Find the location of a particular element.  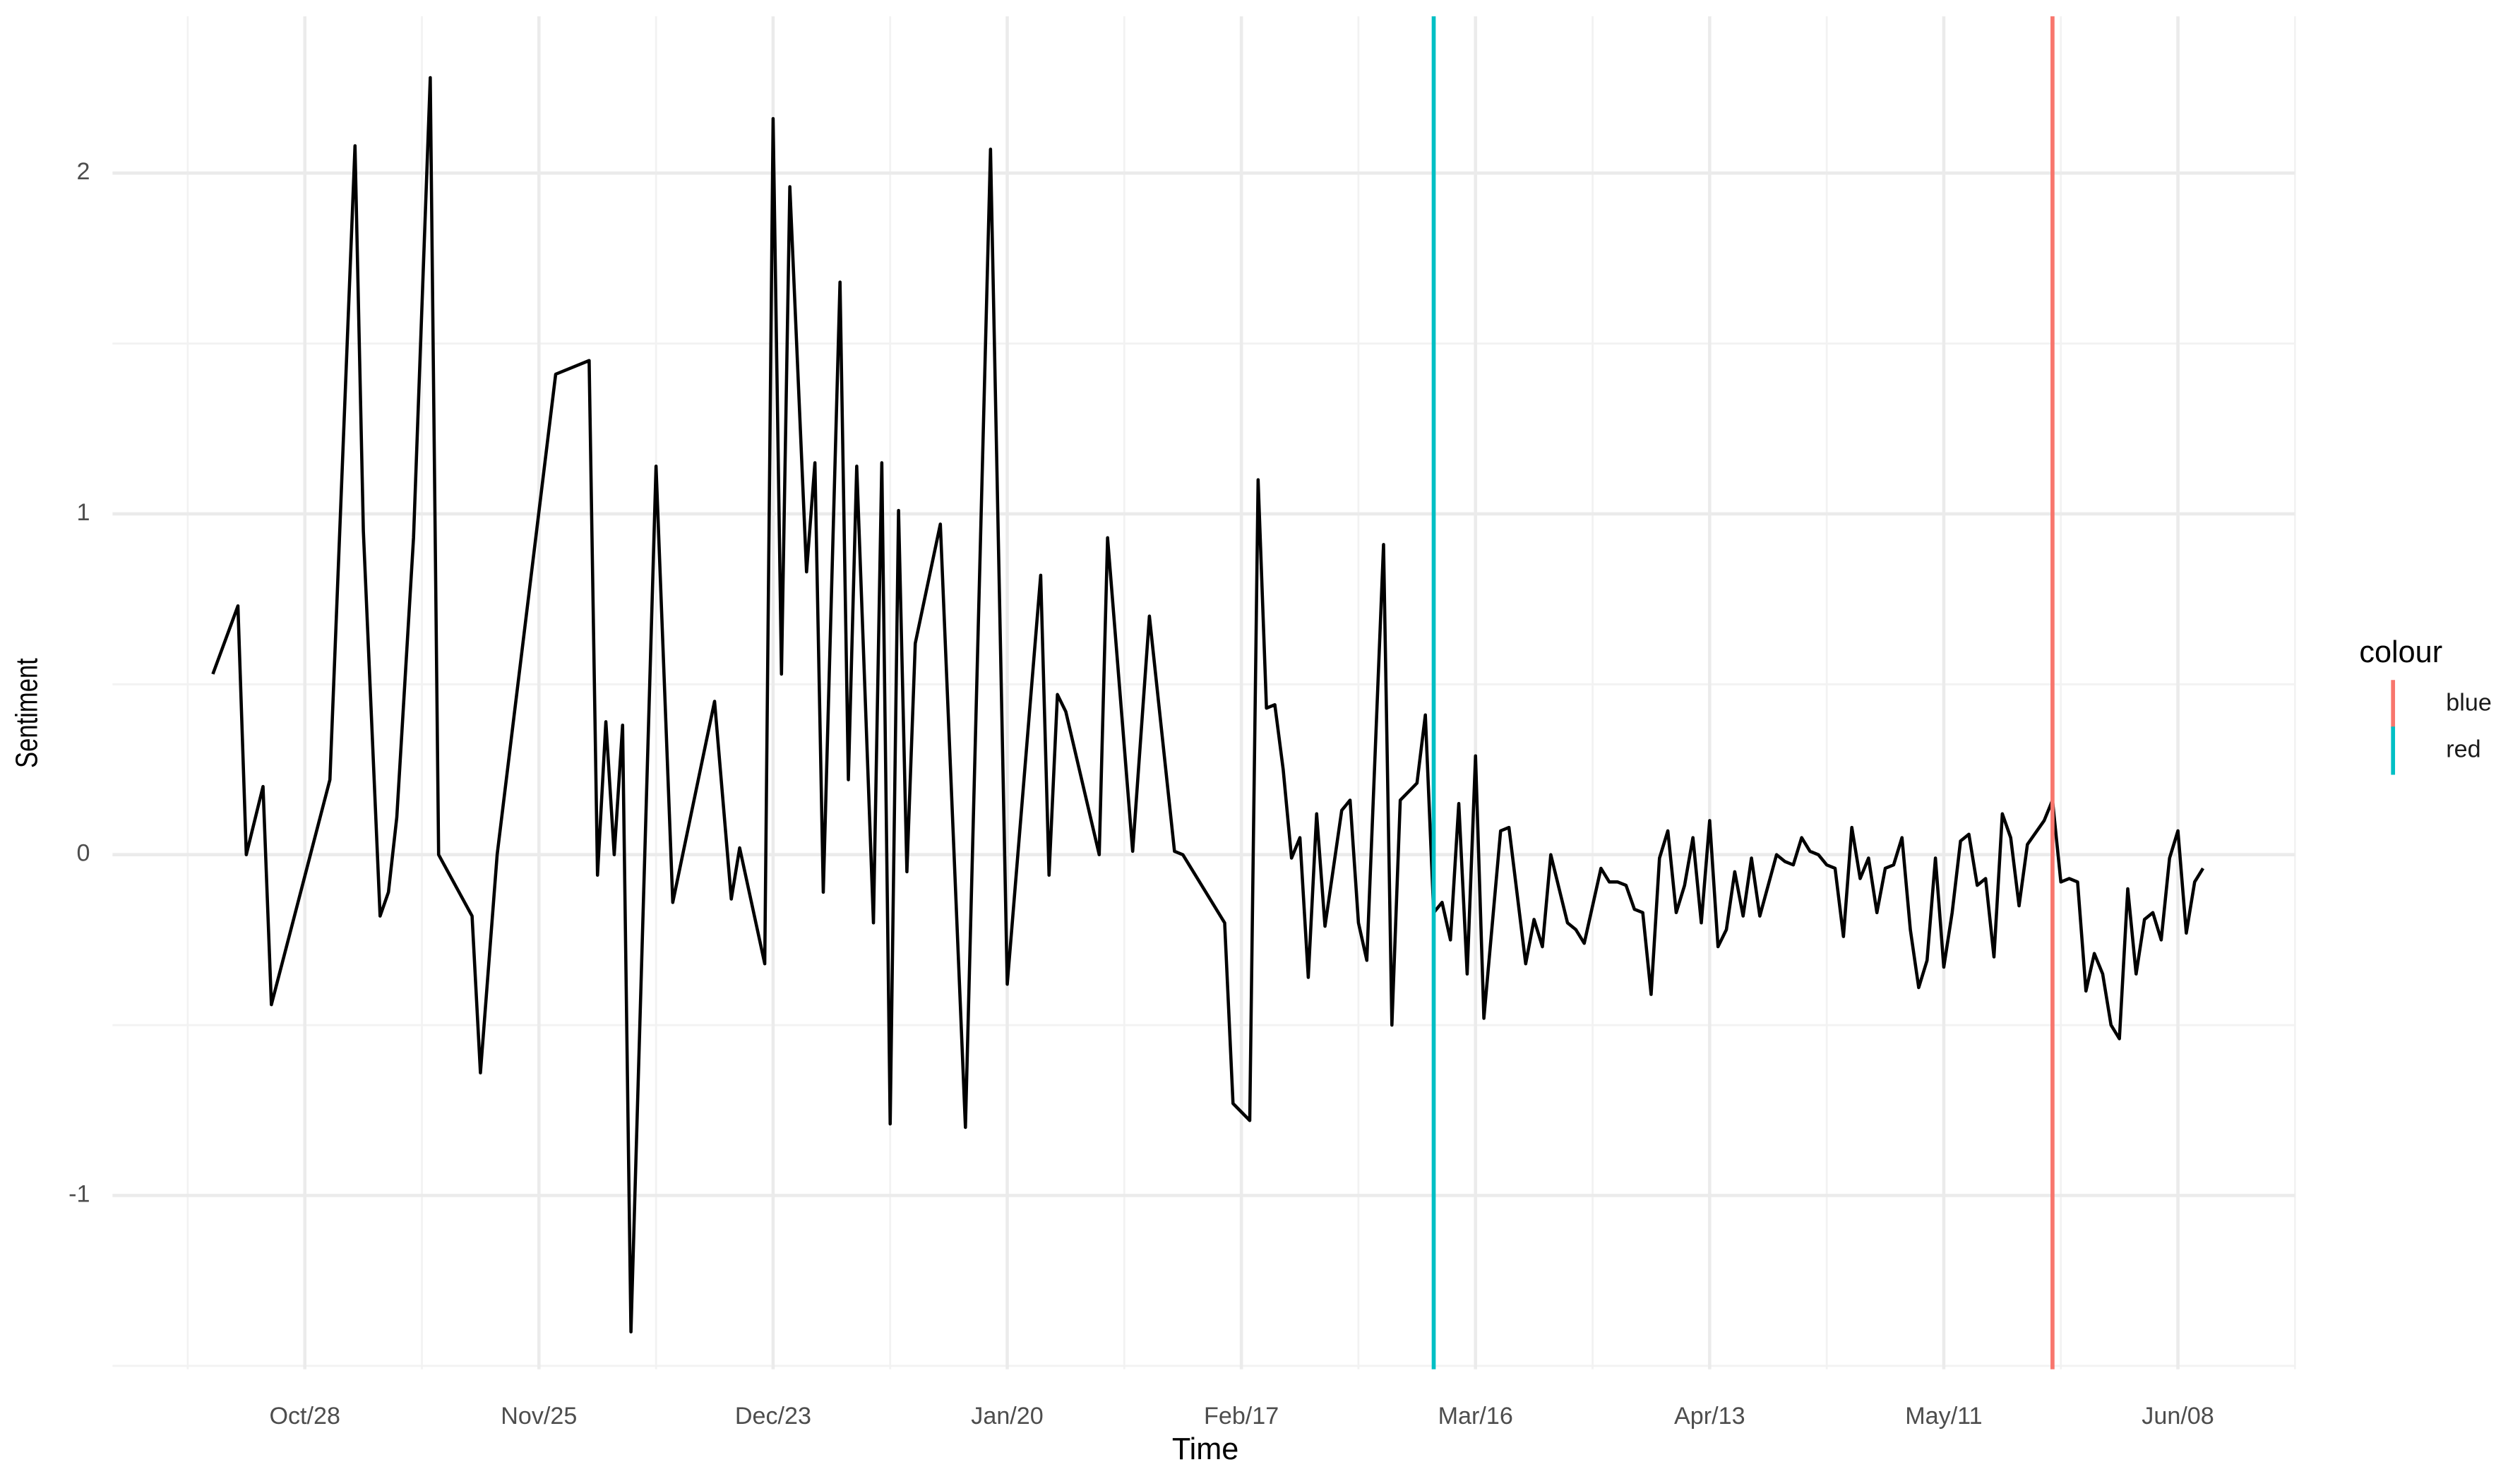

x-tick-label: Apr/13 is located at coordinates (1710, 1416).